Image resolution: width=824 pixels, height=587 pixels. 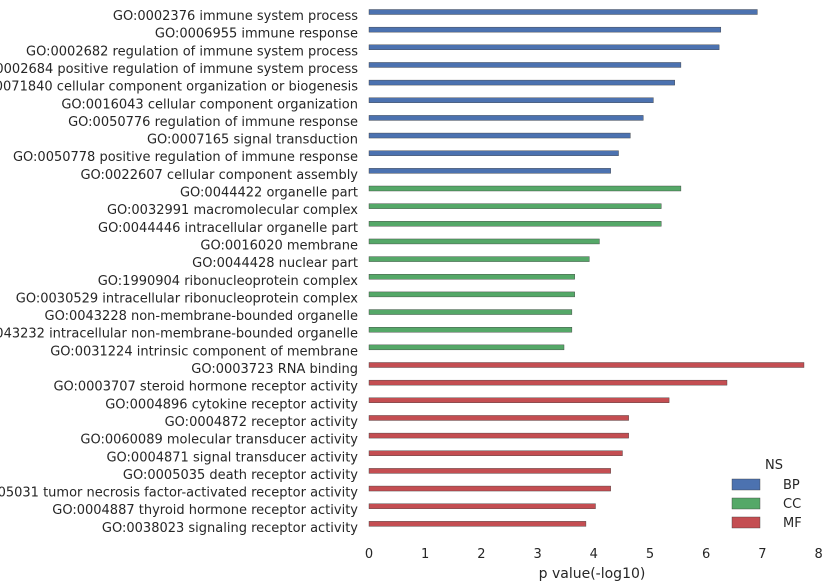 What do you see at coordinates (228, 228) in the screenshot?
I see `category-label-go-0044446: GO:0044446 intracellular organelle part` at bounding box center [228, 228].